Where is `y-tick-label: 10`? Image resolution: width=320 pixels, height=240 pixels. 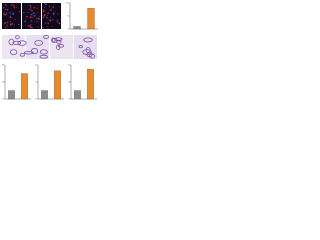 y-tick-label: 10 is located at coordinates (67, 4).